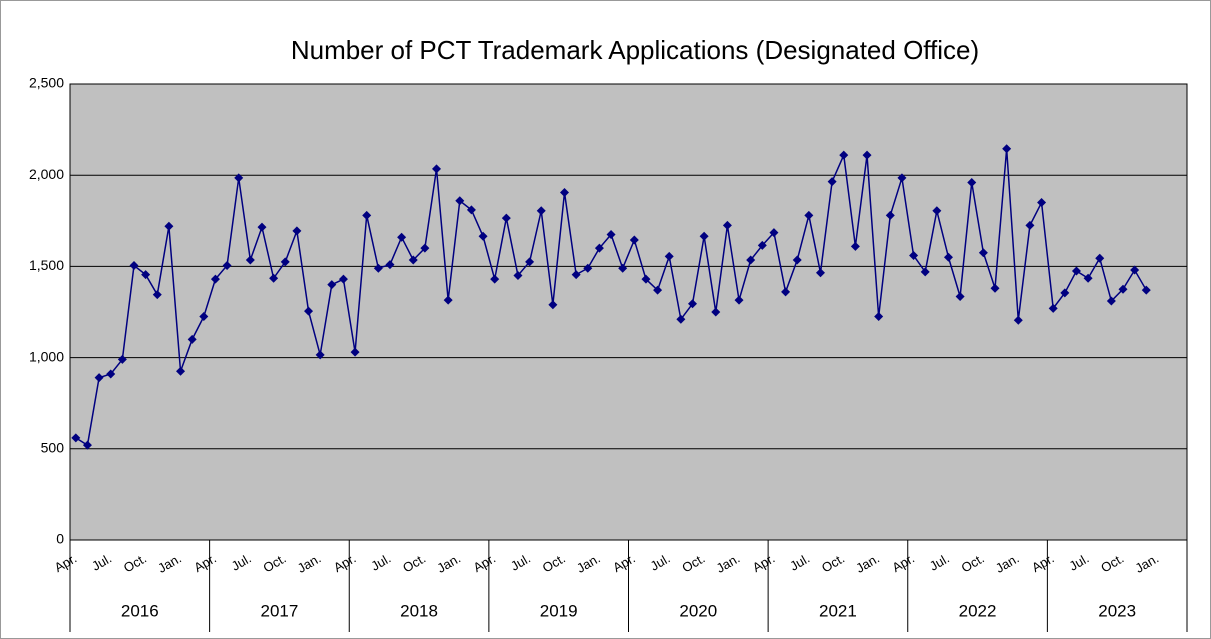 Image resolution: width=1211 pixels, height=639 pixels. Describe the element at coordinates (838, 610) in the screenshot. I see `year-label: 2021` at that location.